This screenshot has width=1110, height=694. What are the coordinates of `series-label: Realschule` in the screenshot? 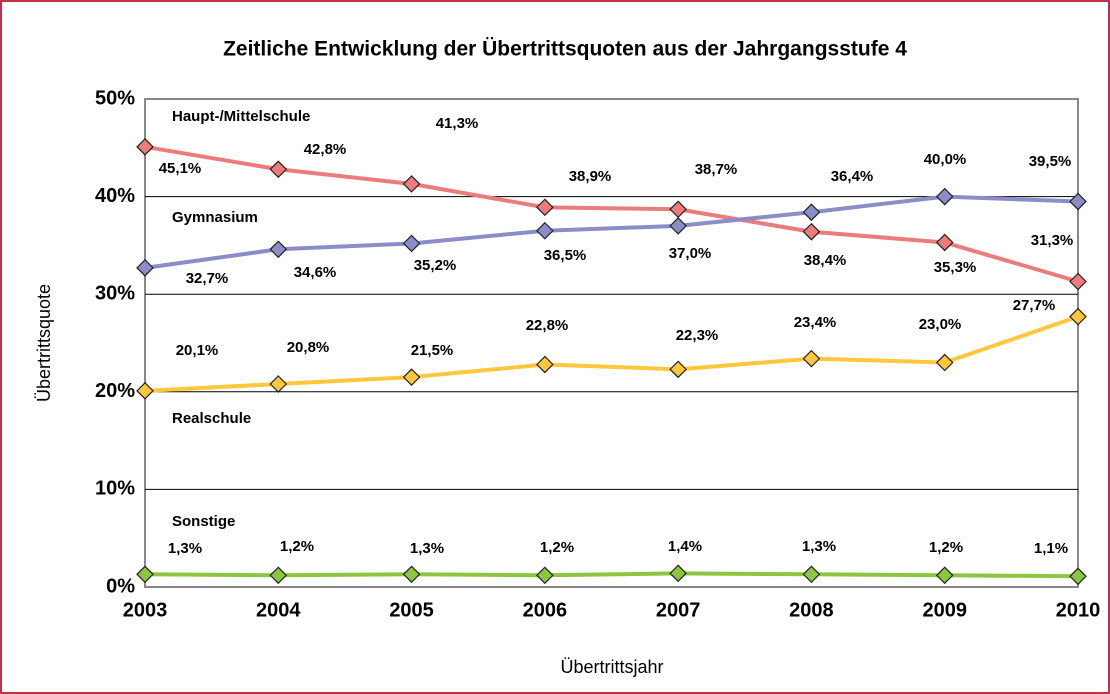 It's located at (211, 418).